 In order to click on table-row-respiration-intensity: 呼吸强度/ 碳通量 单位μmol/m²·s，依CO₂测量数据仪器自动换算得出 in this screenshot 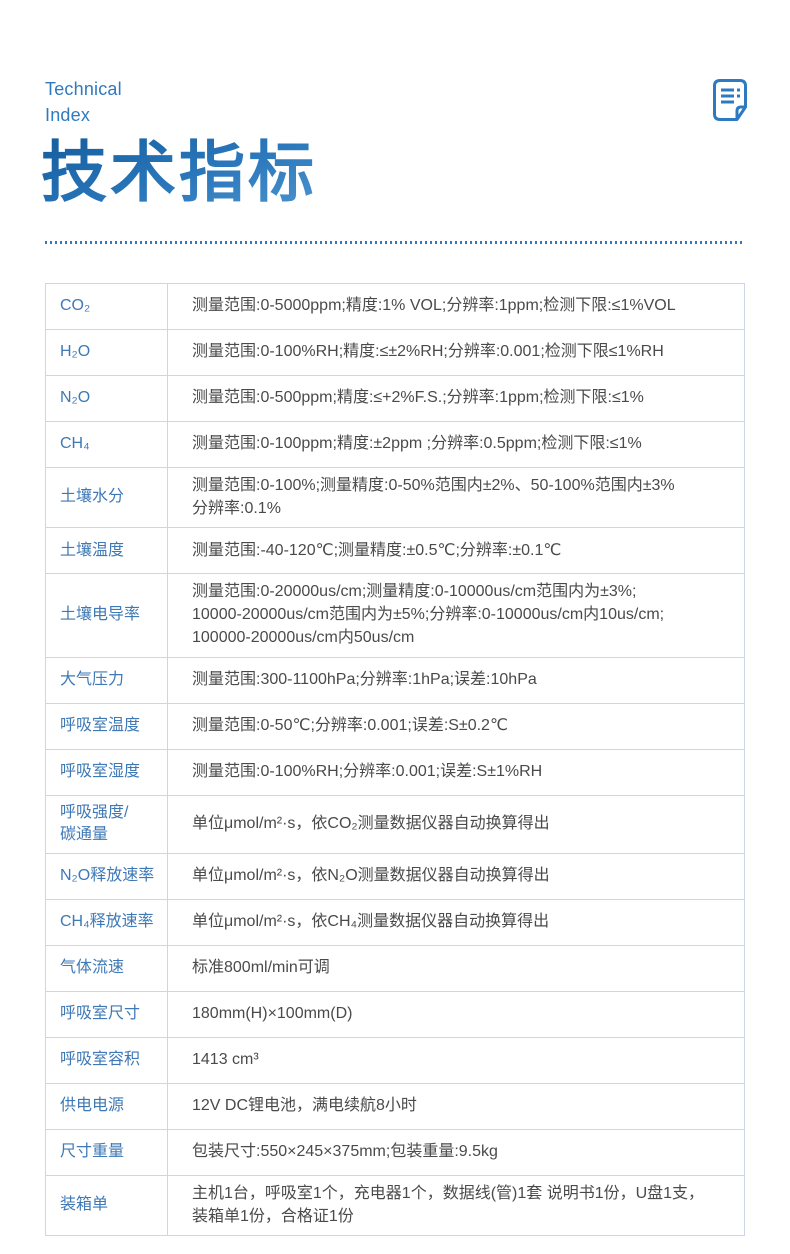, I will do `click(395, 824)`.